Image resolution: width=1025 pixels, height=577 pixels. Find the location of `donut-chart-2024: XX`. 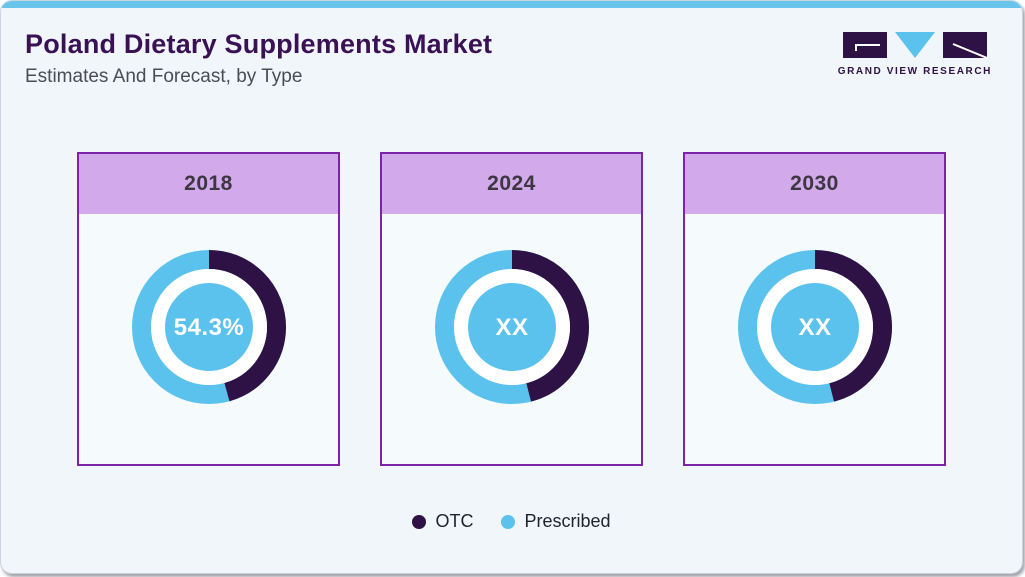

donut-chart-2024: XX is located at coordinates (511, 309).